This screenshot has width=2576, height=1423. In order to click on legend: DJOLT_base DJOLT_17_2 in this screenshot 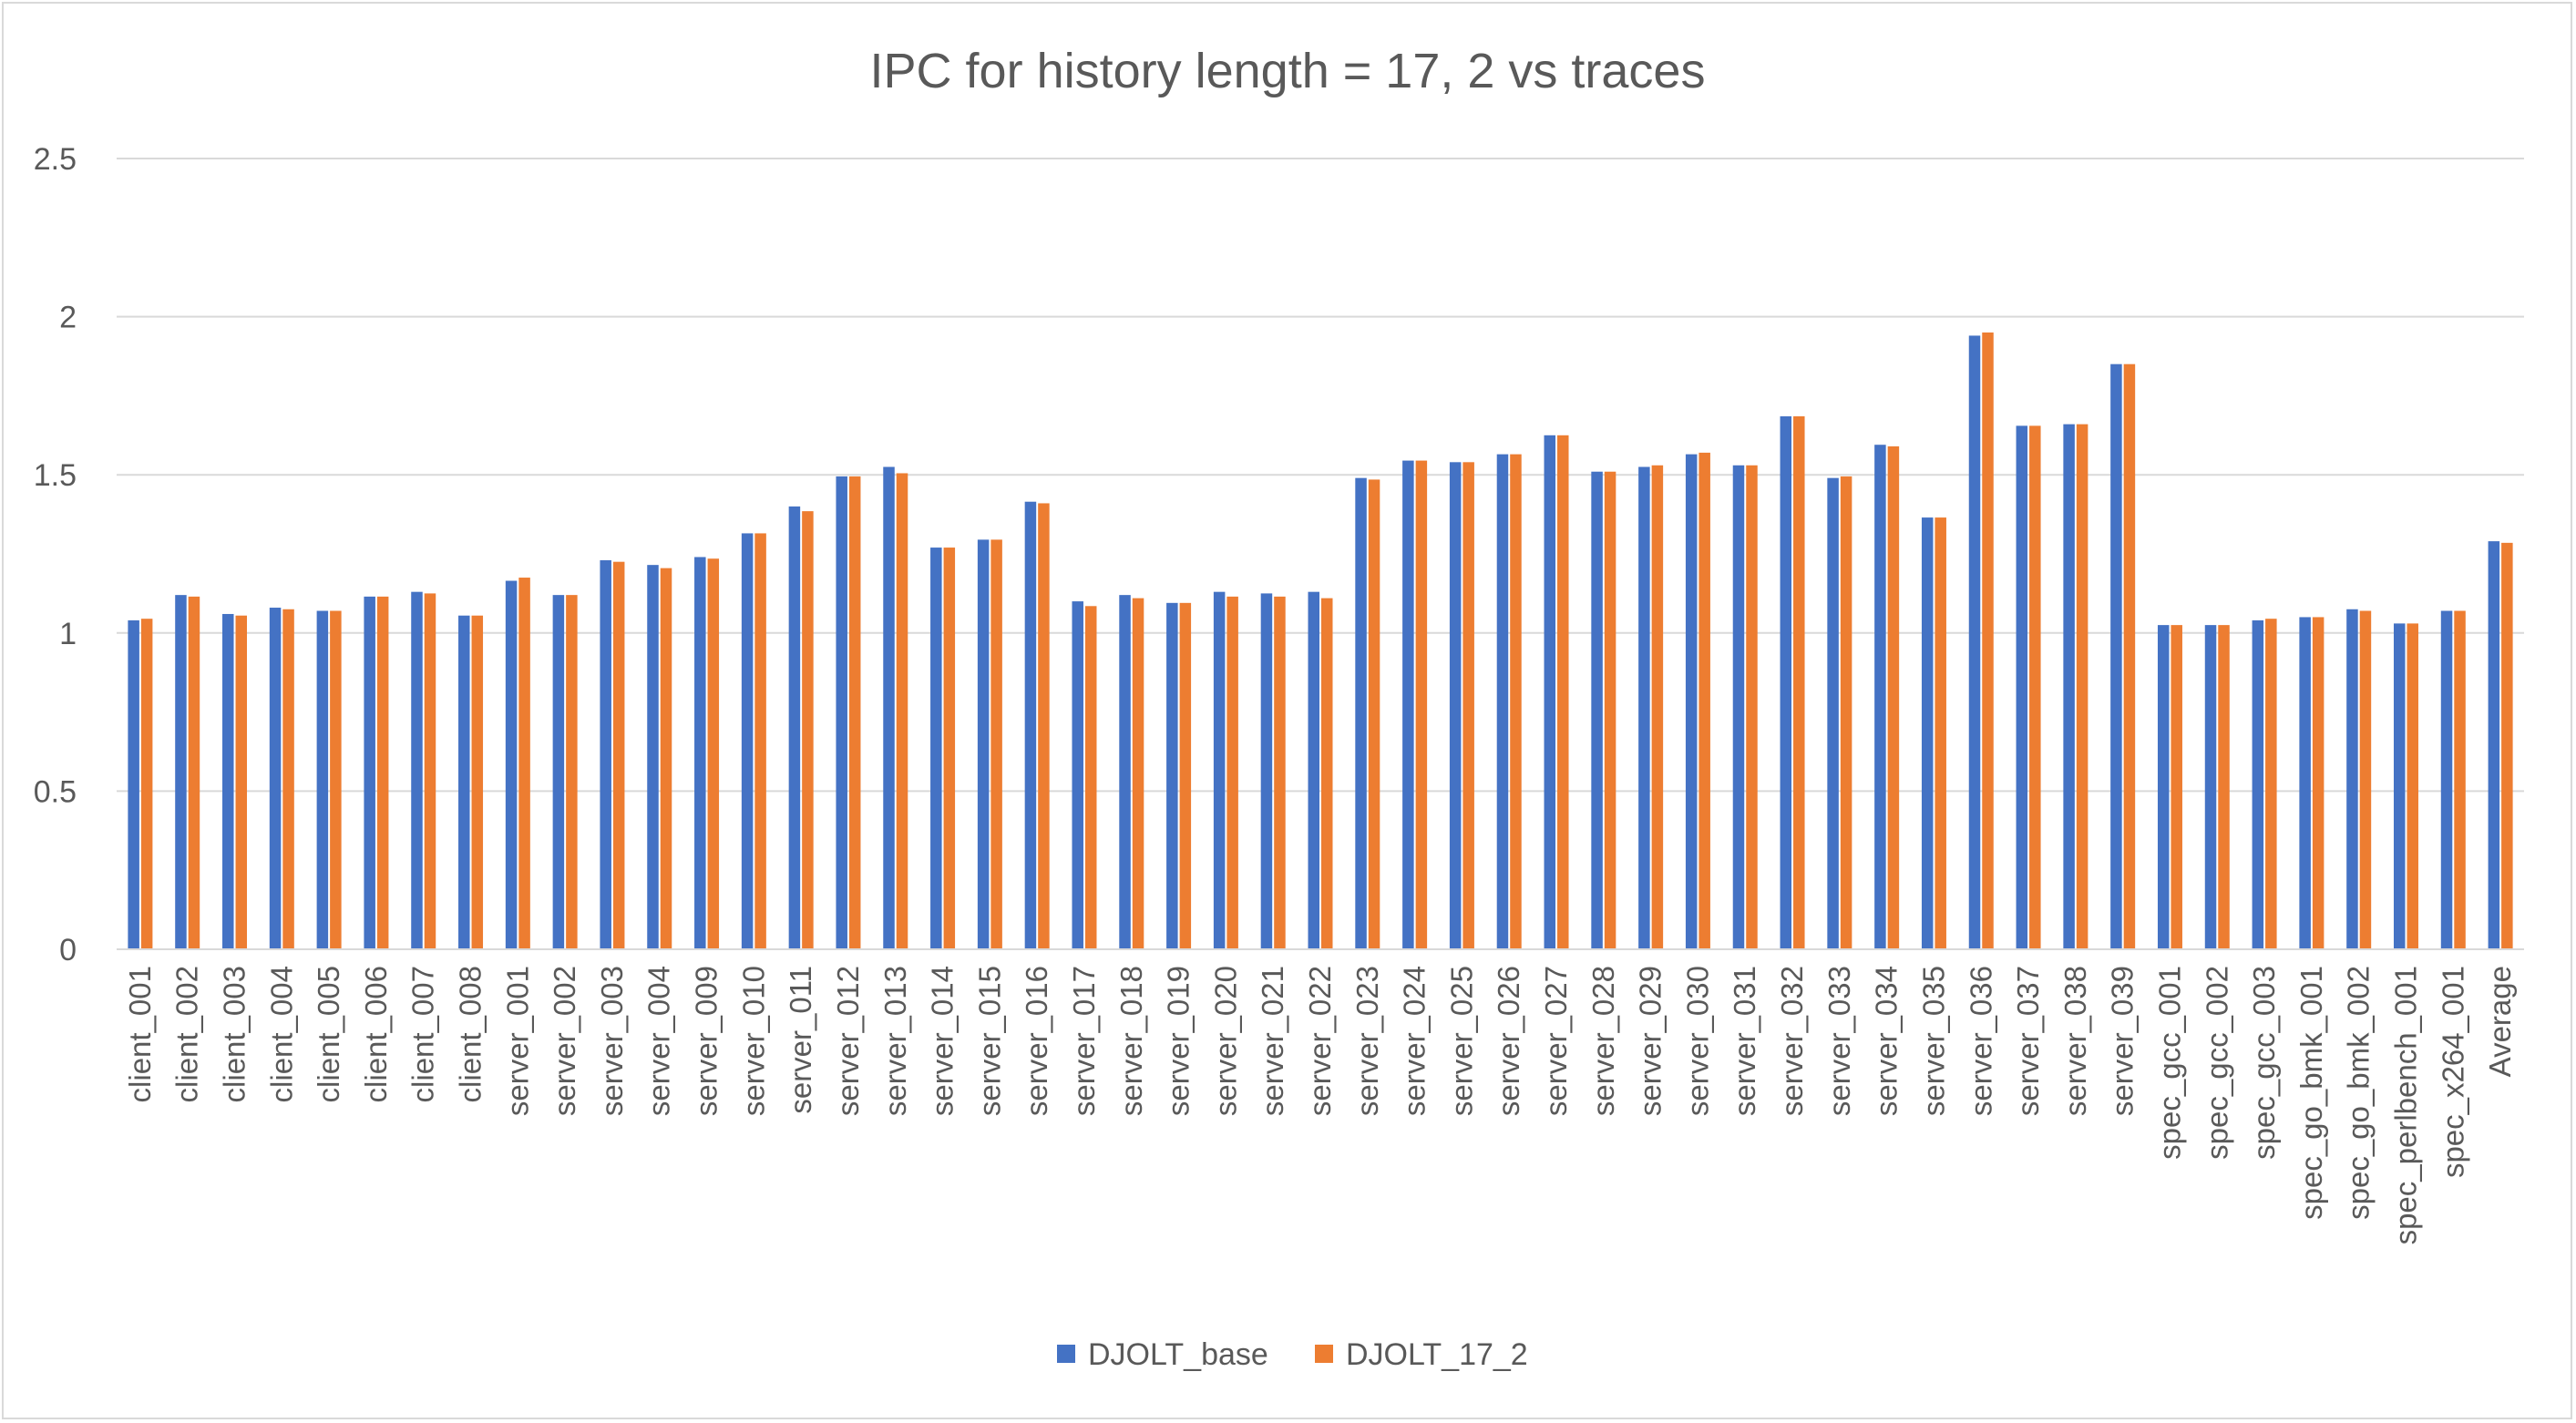, I will do `click(1292, 1354)`.